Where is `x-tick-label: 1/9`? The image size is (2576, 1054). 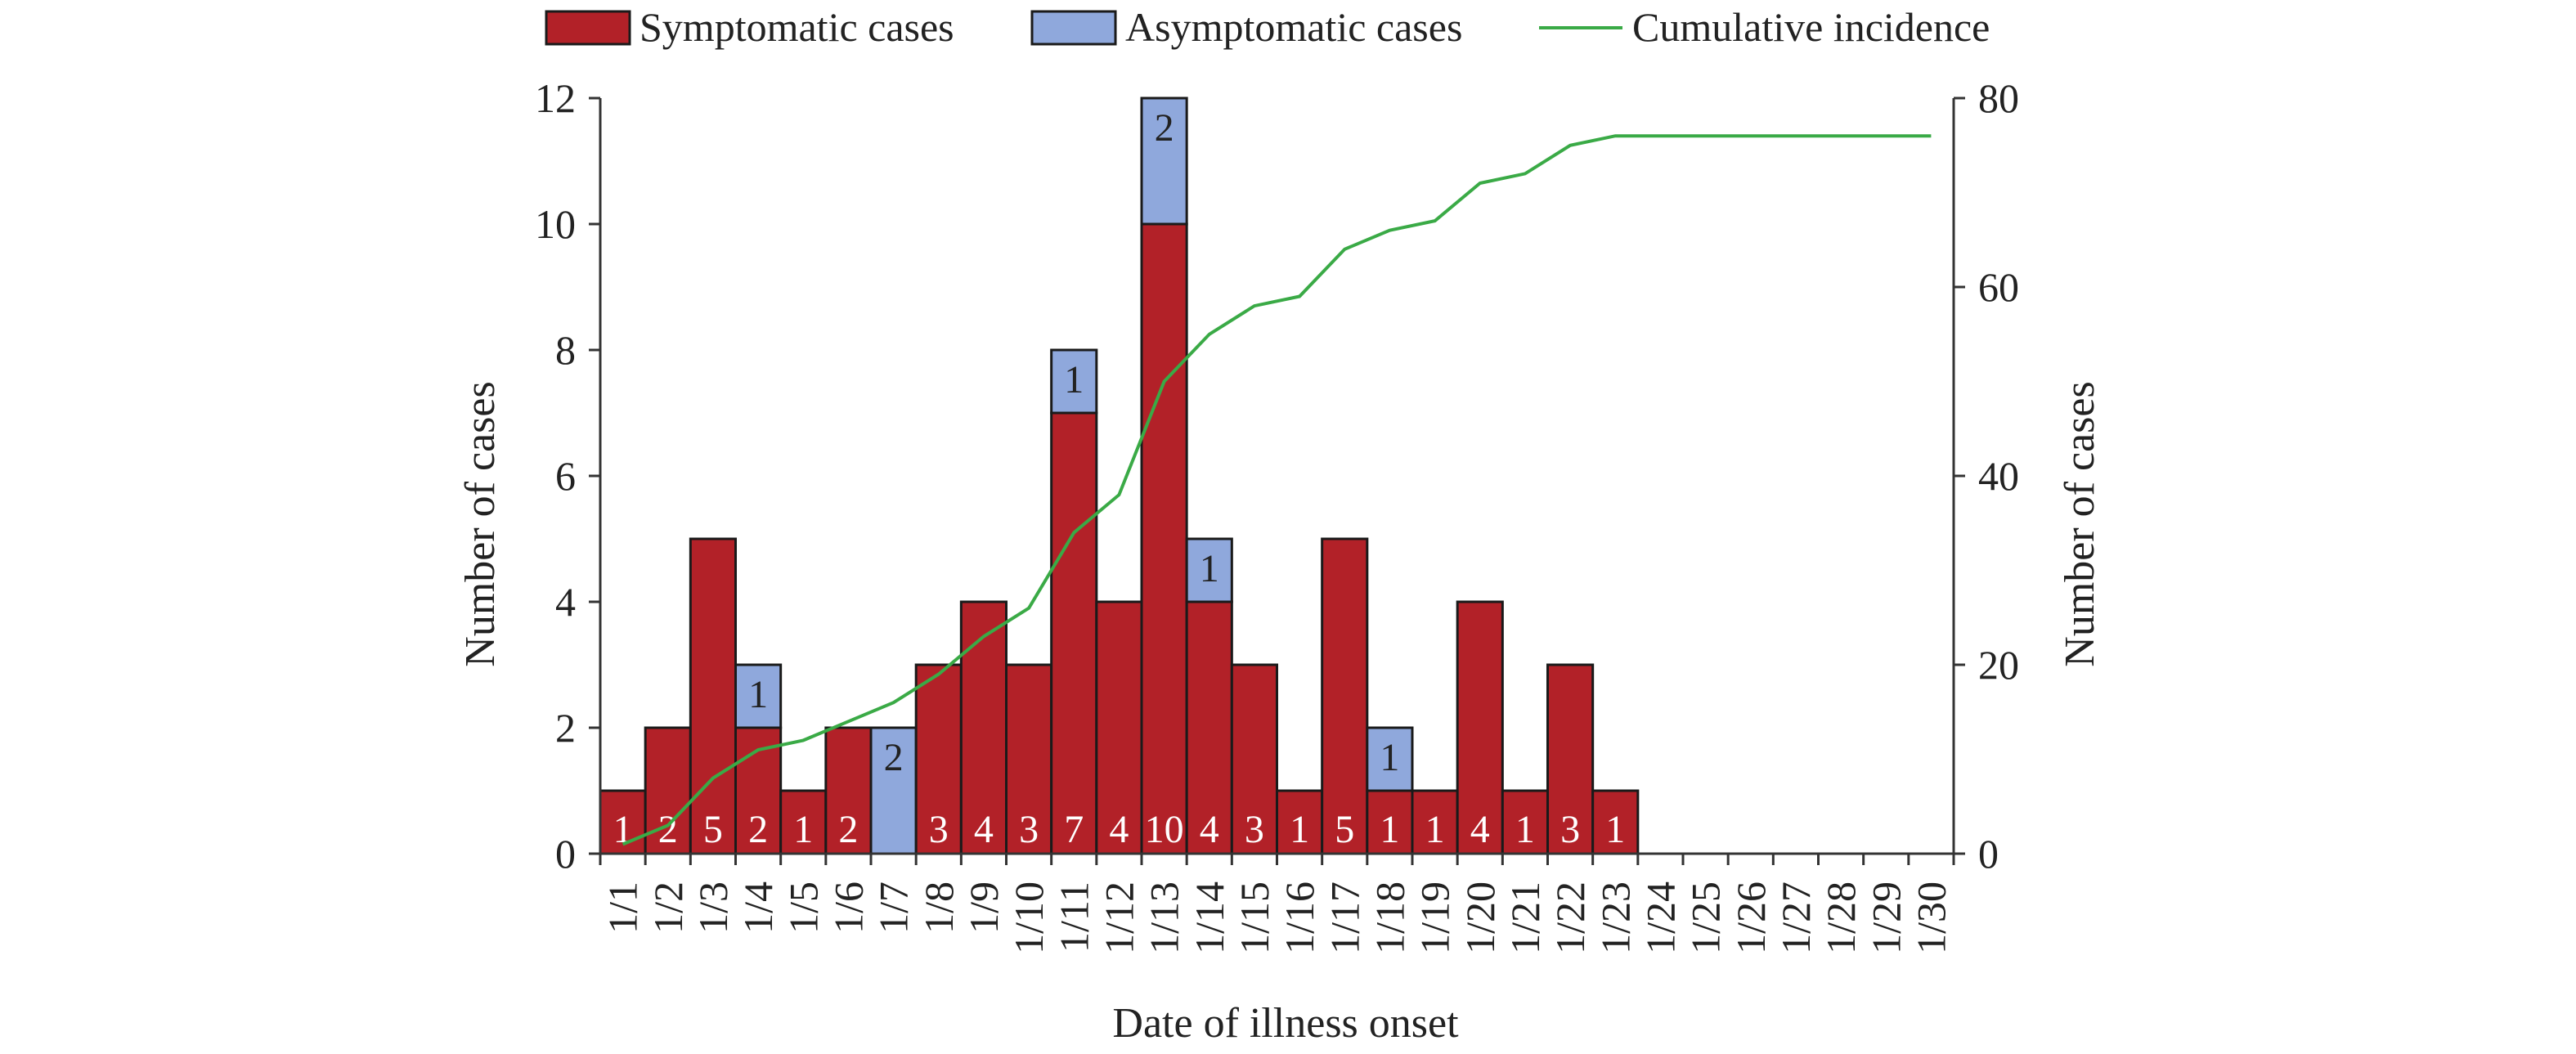
x-tick-label: 1/9 is located at coordinates (984, 907).